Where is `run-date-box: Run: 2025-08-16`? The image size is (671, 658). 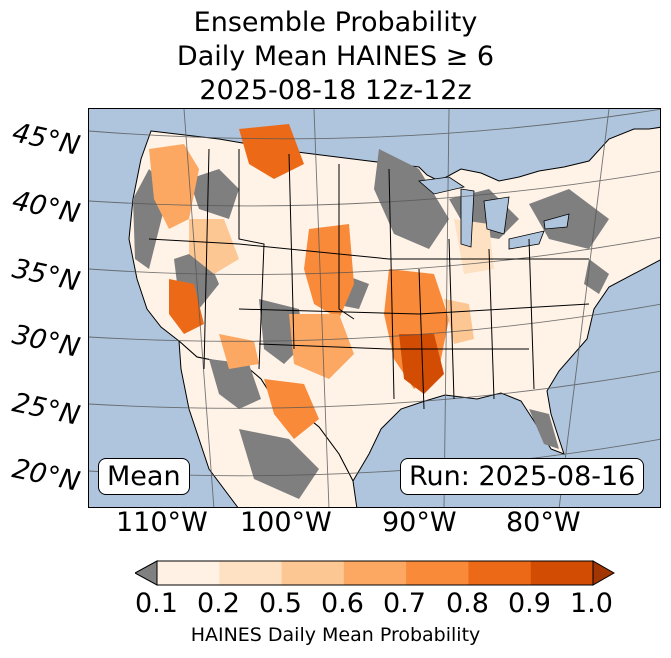
run-date-box: Run: 2025-08-16 is located at coordinates (522, 476).